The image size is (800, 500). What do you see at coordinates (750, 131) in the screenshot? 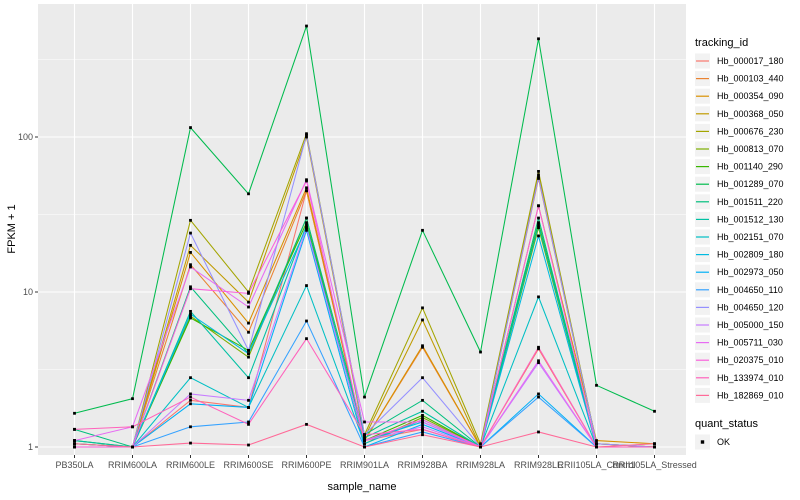
I see `legend-item-label: Hb_000676_230` at bounding box center [750, 131].